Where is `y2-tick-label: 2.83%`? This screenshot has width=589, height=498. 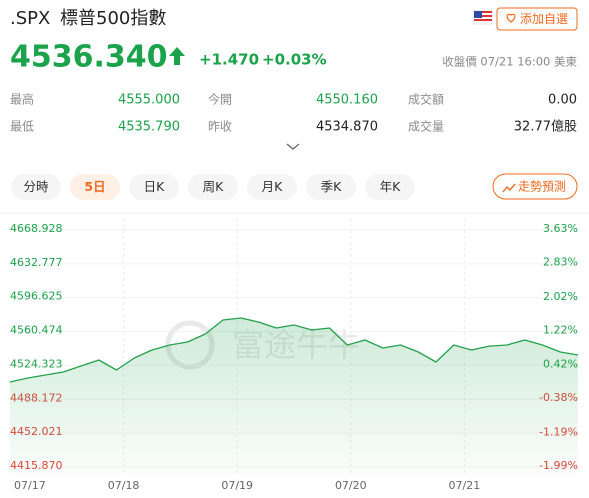 y2-tick-label: 2.83% is located at coordinates (560, 262).